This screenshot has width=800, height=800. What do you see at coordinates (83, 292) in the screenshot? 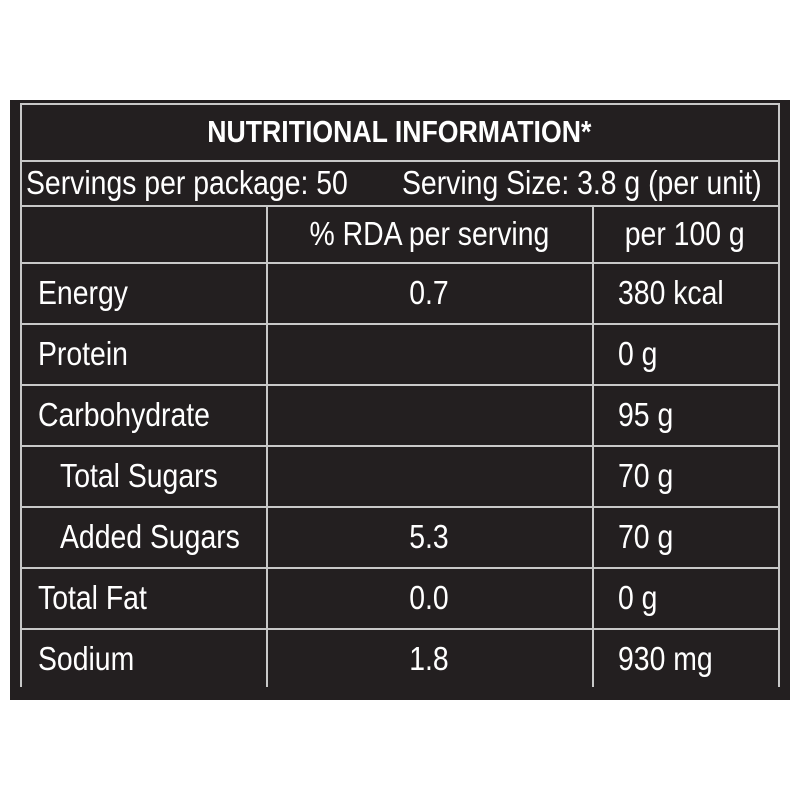
I see `row-label-text: Energy` at bounding box center [83, 292].